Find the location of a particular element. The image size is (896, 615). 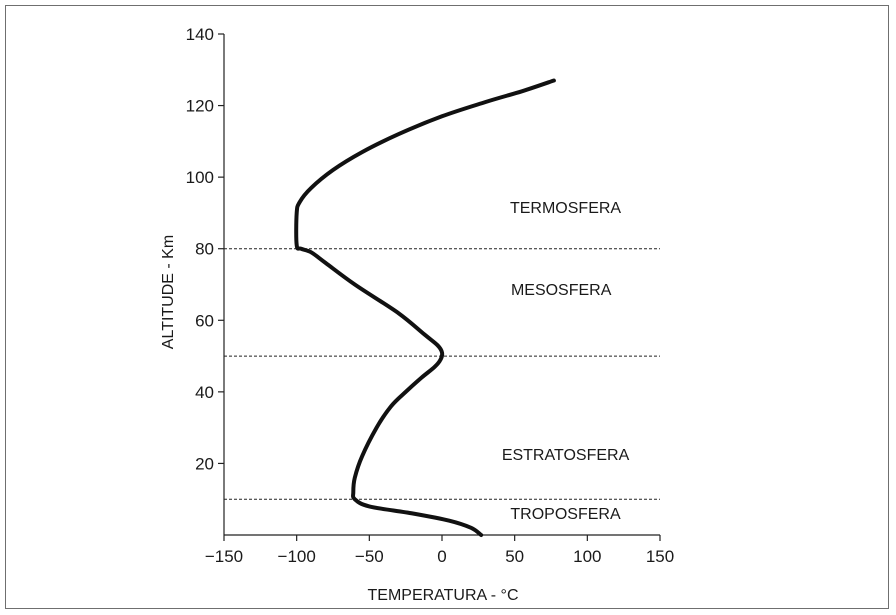

y-tick-label: 60 is located at coordinates (204, 320).